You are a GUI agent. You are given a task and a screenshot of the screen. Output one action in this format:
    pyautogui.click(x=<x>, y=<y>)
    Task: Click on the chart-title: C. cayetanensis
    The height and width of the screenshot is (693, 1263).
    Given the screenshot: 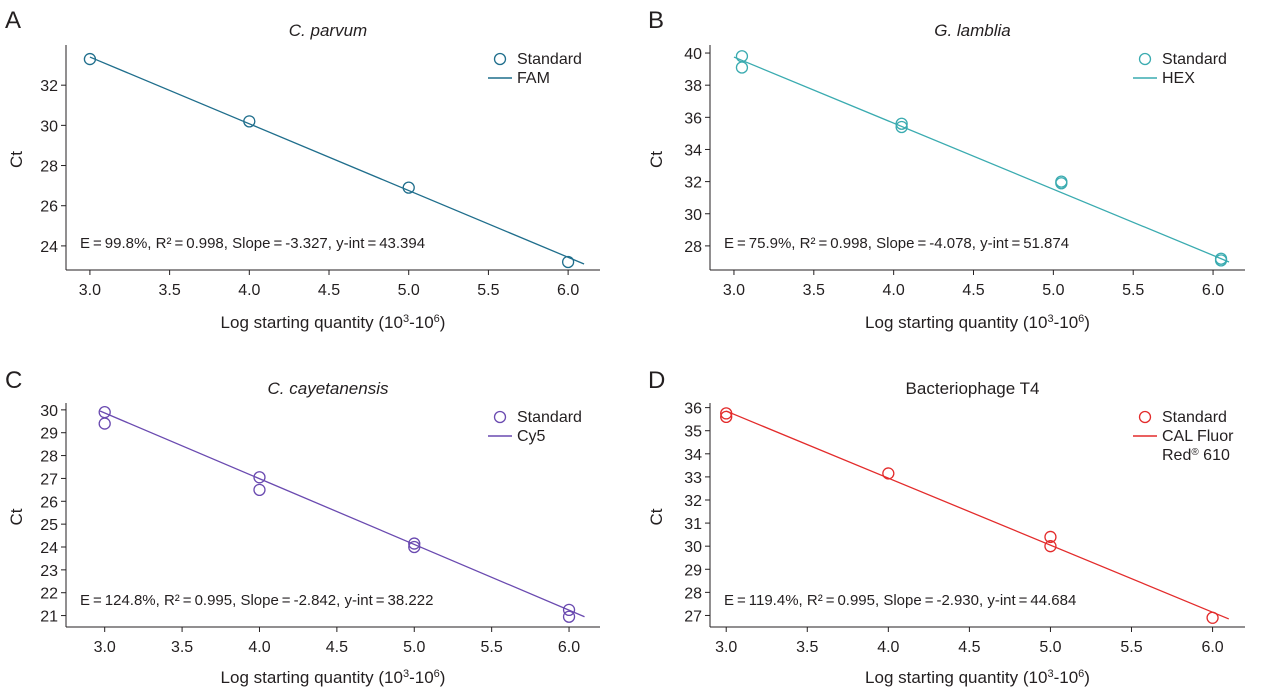 What is the action you would take?
    pyautogui.click(x=328, y=388)
    